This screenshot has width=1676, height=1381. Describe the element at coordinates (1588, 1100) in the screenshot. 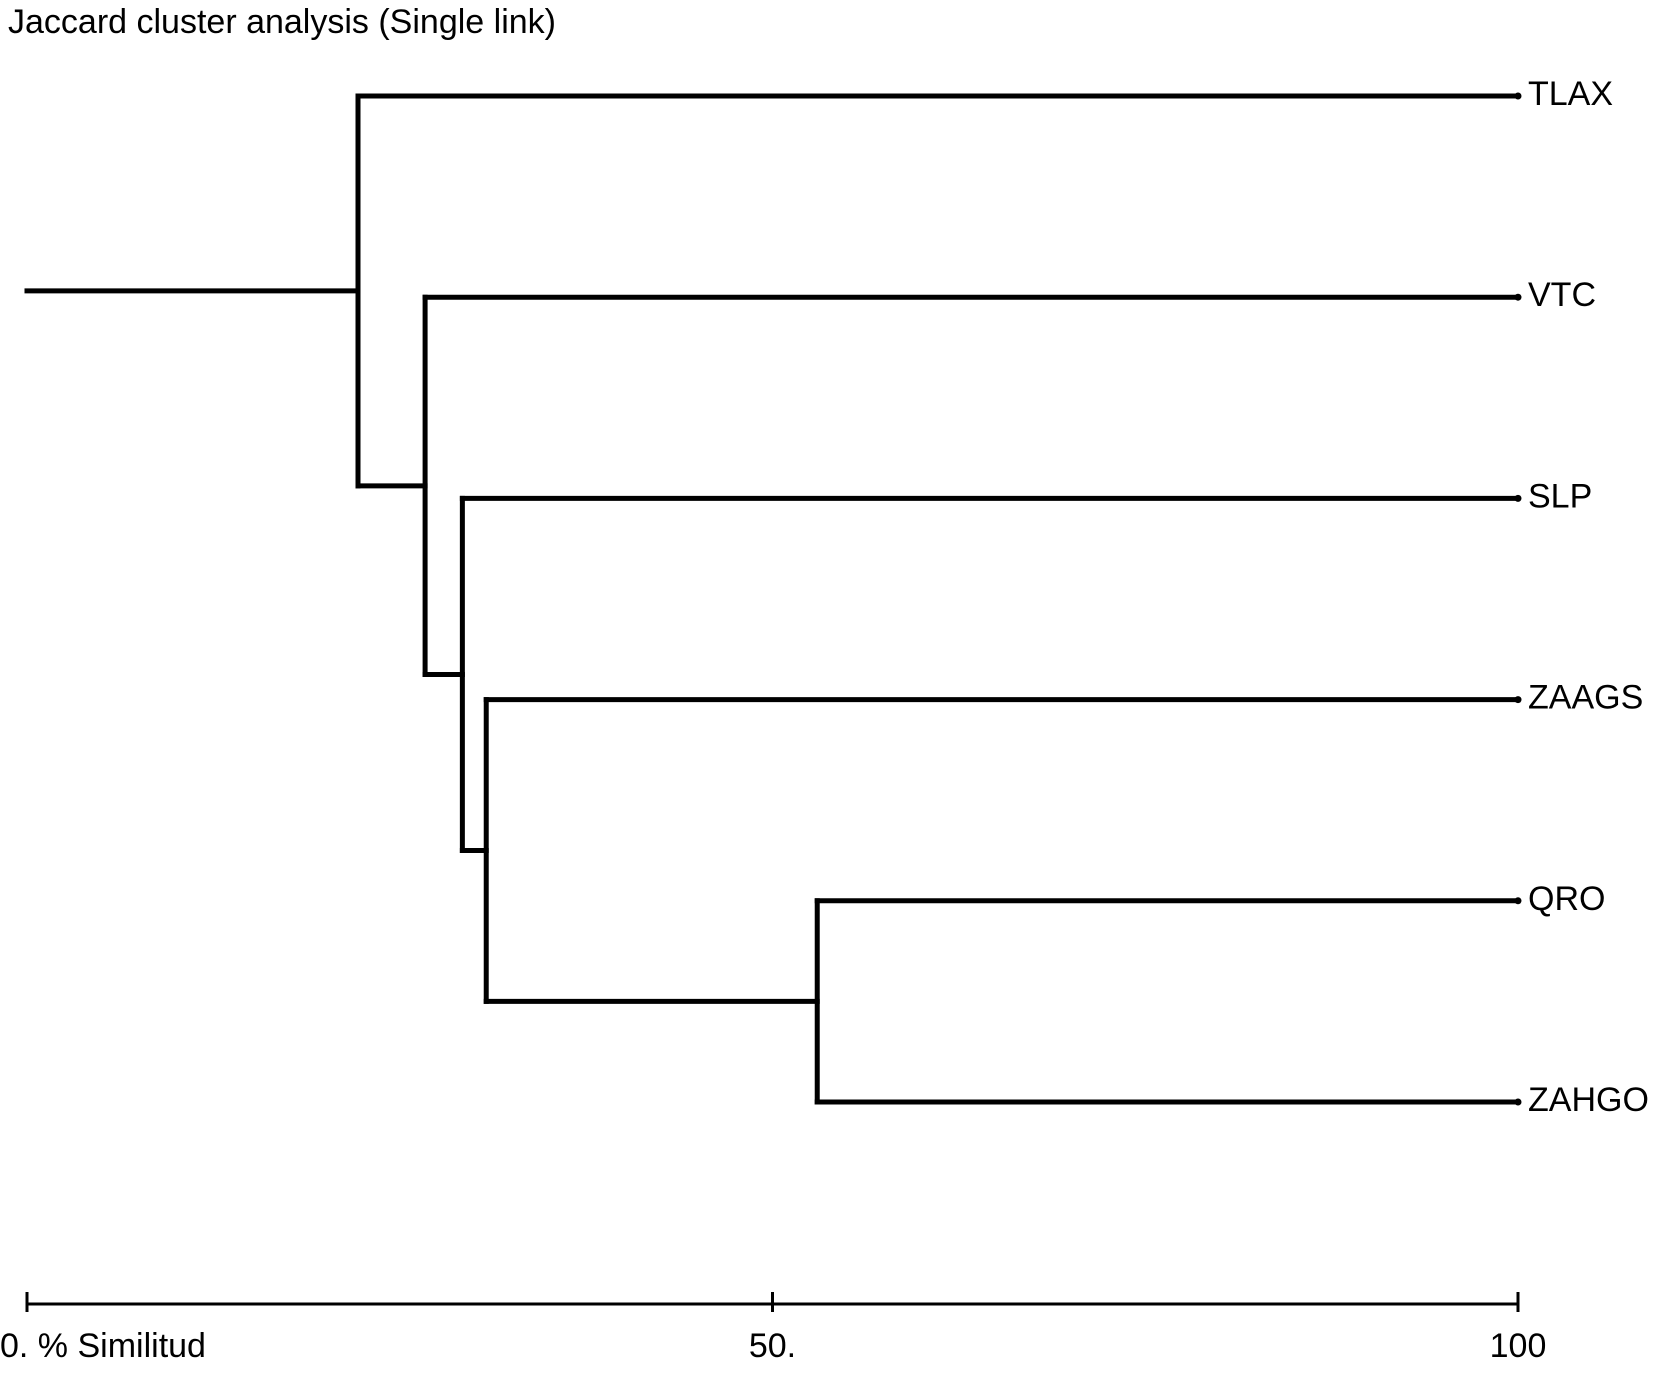

I see `leaf-label: ZAHGO` at that location.